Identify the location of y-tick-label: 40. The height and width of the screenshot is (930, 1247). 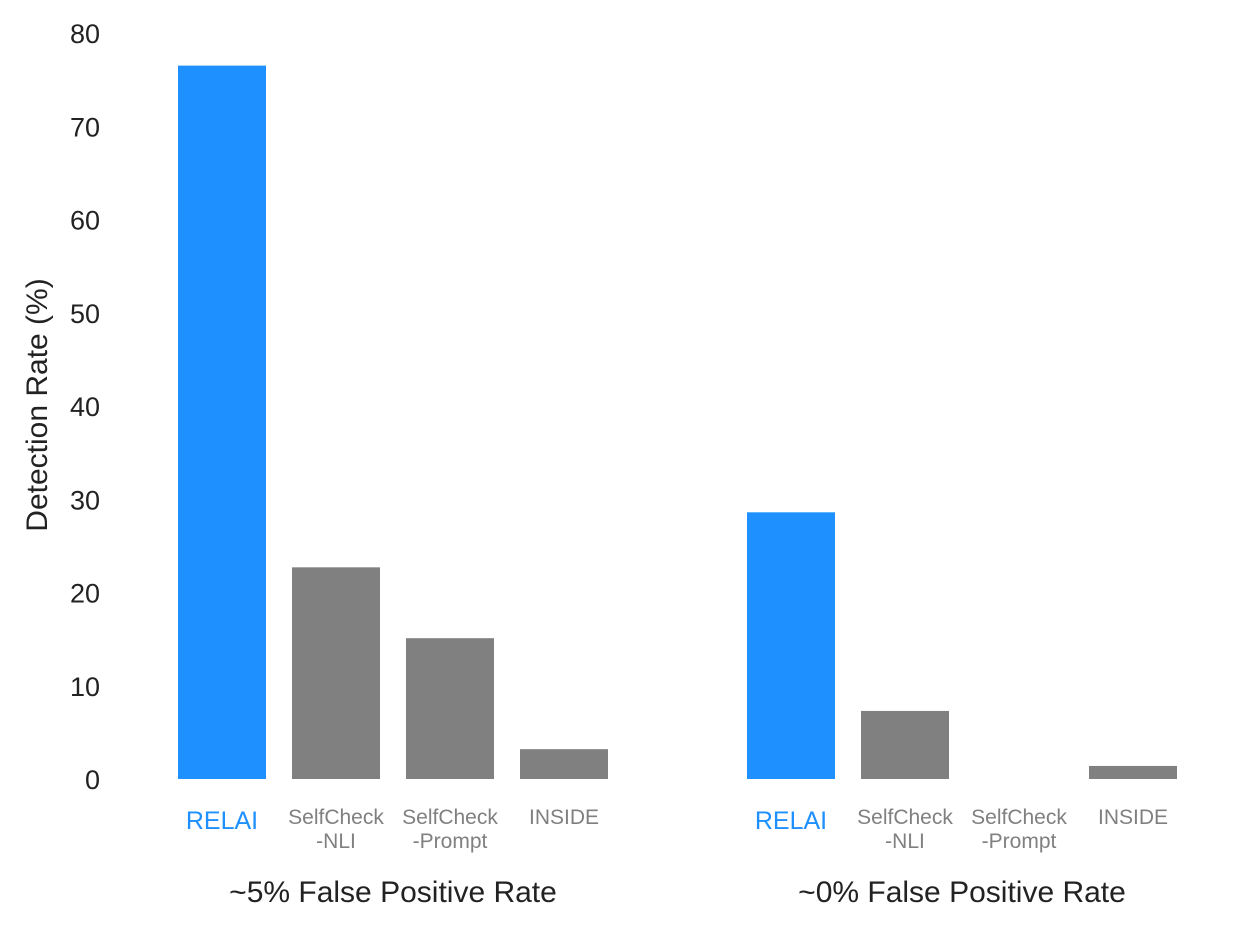
(85, 407).